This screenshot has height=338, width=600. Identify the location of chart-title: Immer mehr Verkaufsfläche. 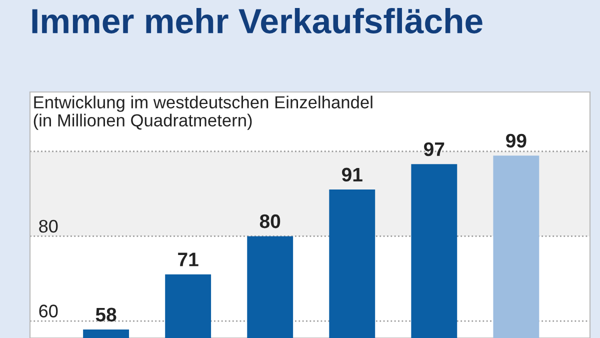
(257, 21).